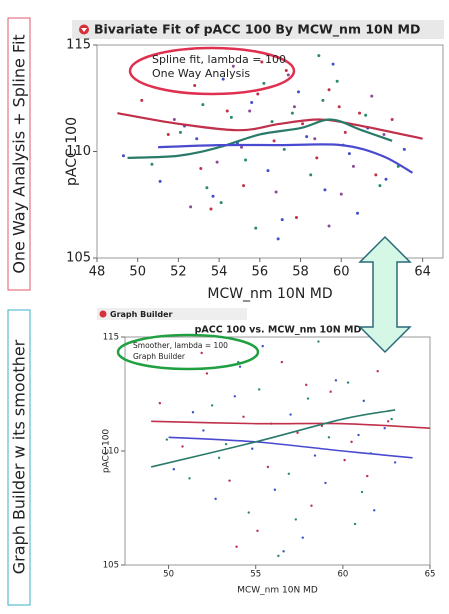  What do you see at coordinates (19, 456) in the screenshot?
I see `side-label: Graph Builder w its smoother` at bounding box center [19, 456].